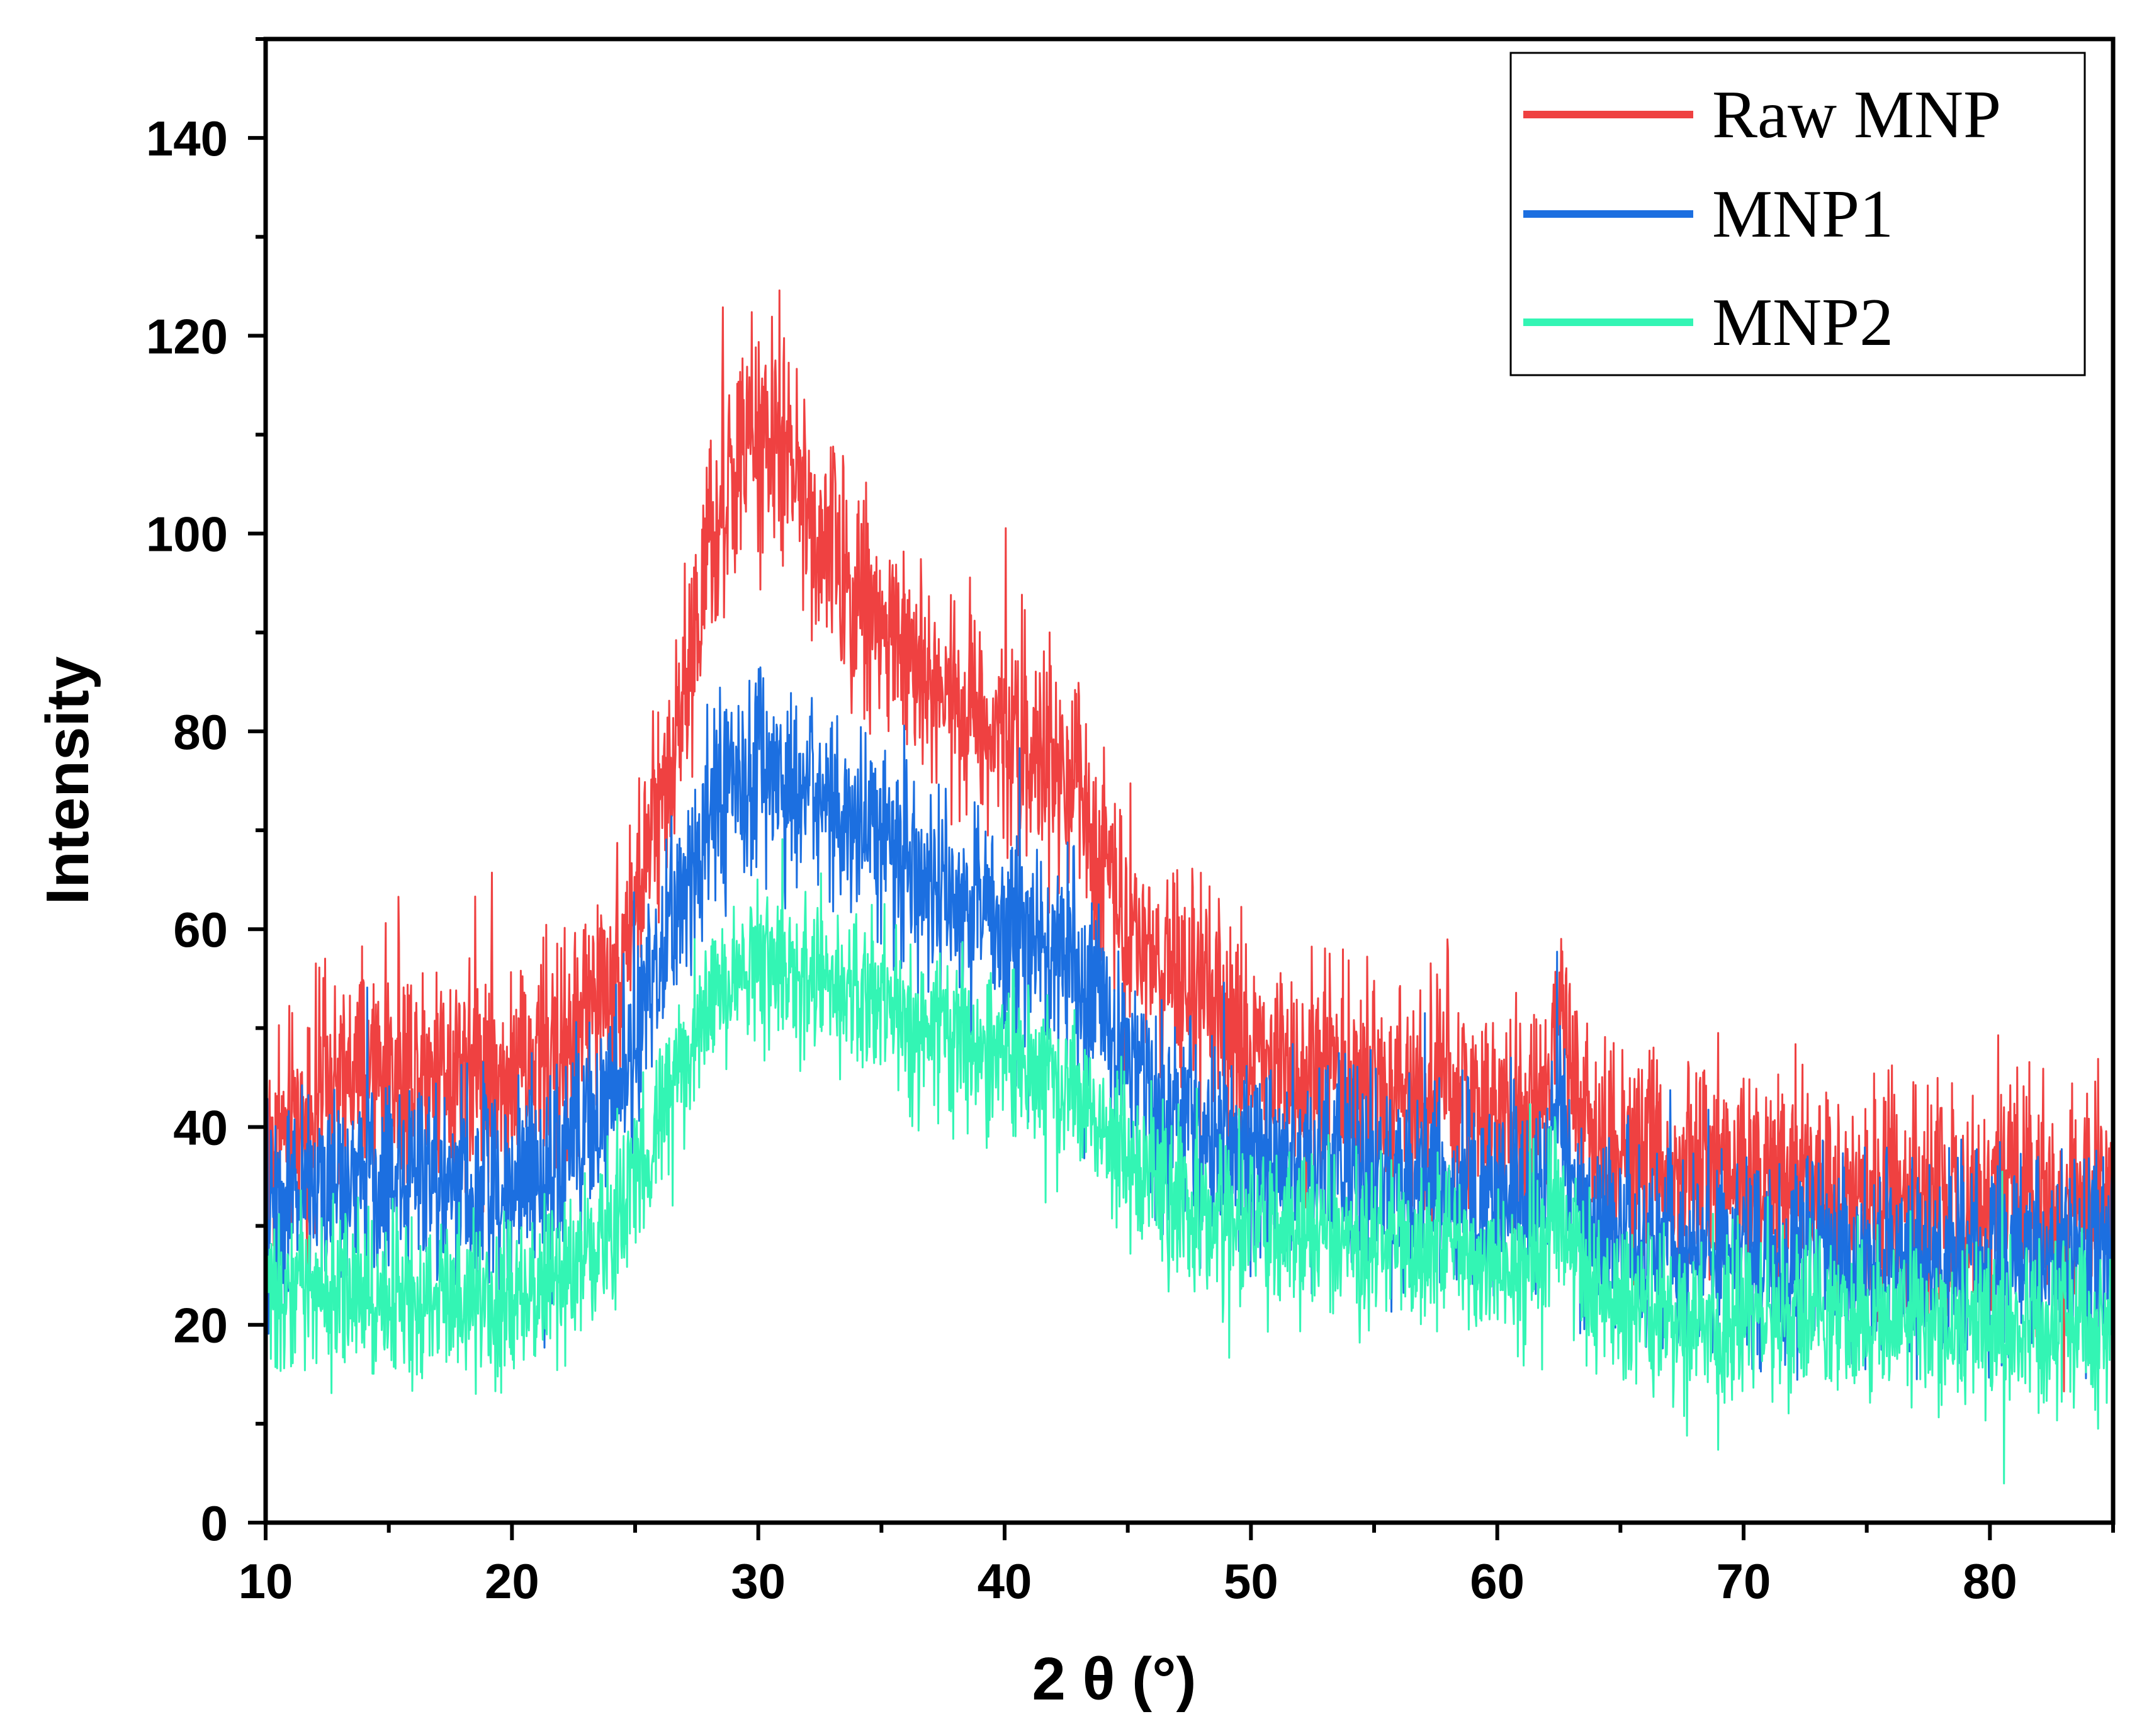 Image resolution: width=2137 pixels, height=1736 pixels. I want to click on y-tick-label: 100, so click(187, 534).